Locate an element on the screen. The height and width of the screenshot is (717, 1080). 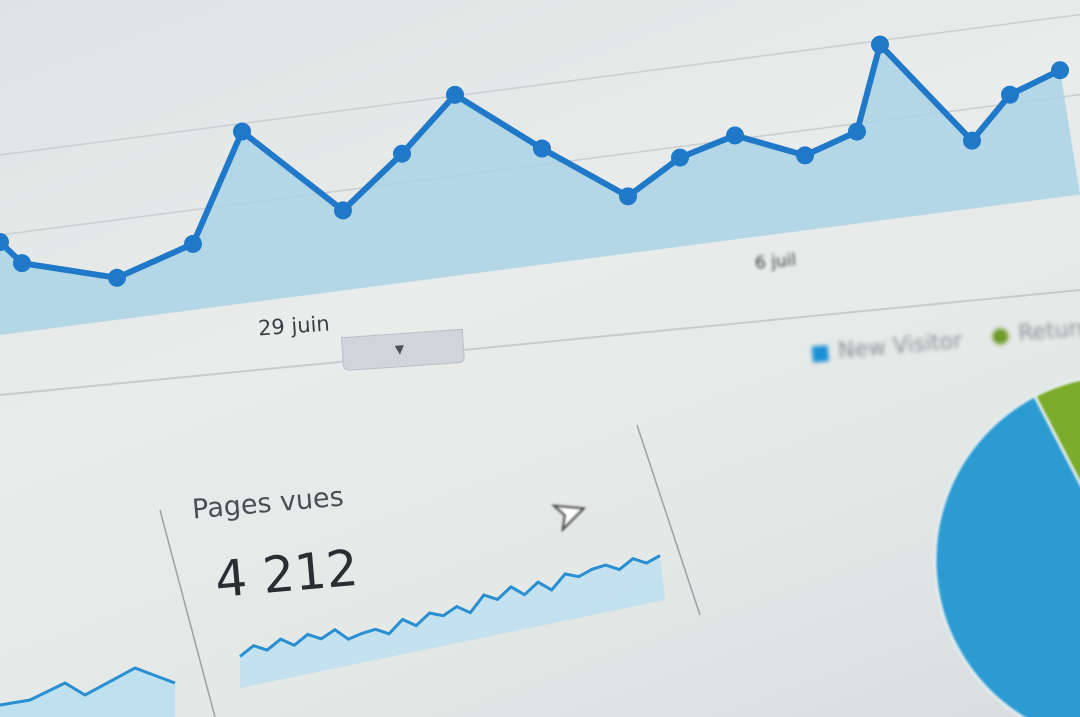
pages-sparkline-area is located at coordinates (452, 621).